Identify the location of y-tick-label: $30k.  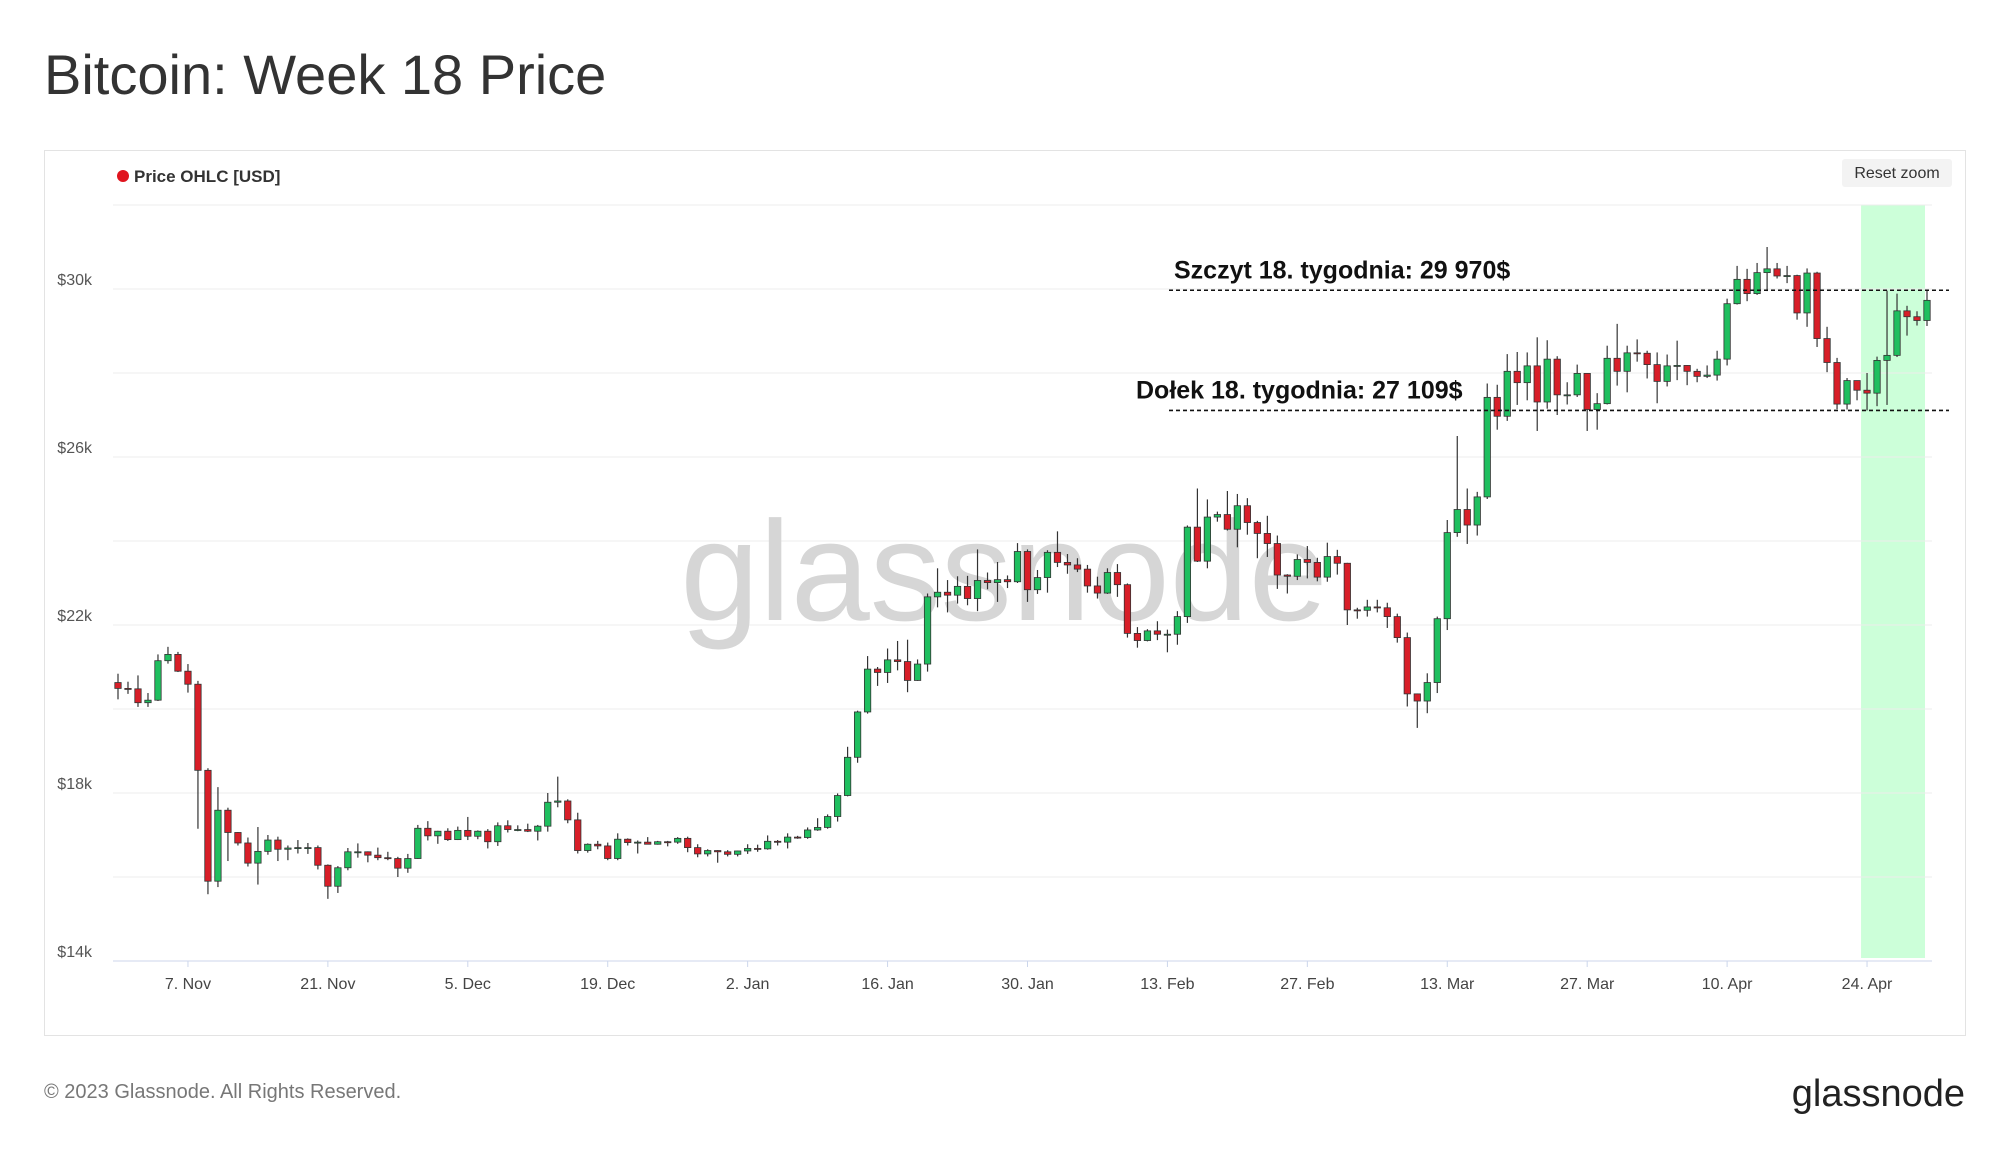
(75, 280).